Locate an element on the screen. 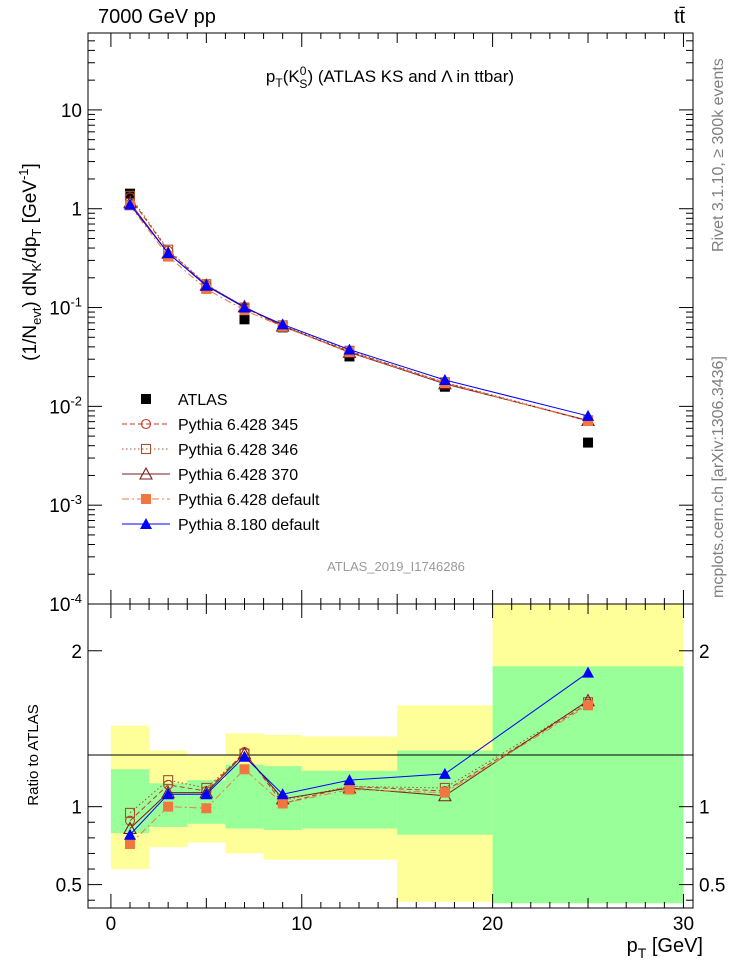 This screenshot has height=972, width=746. process-label: tt̄ is located at coordinates (680, 17).